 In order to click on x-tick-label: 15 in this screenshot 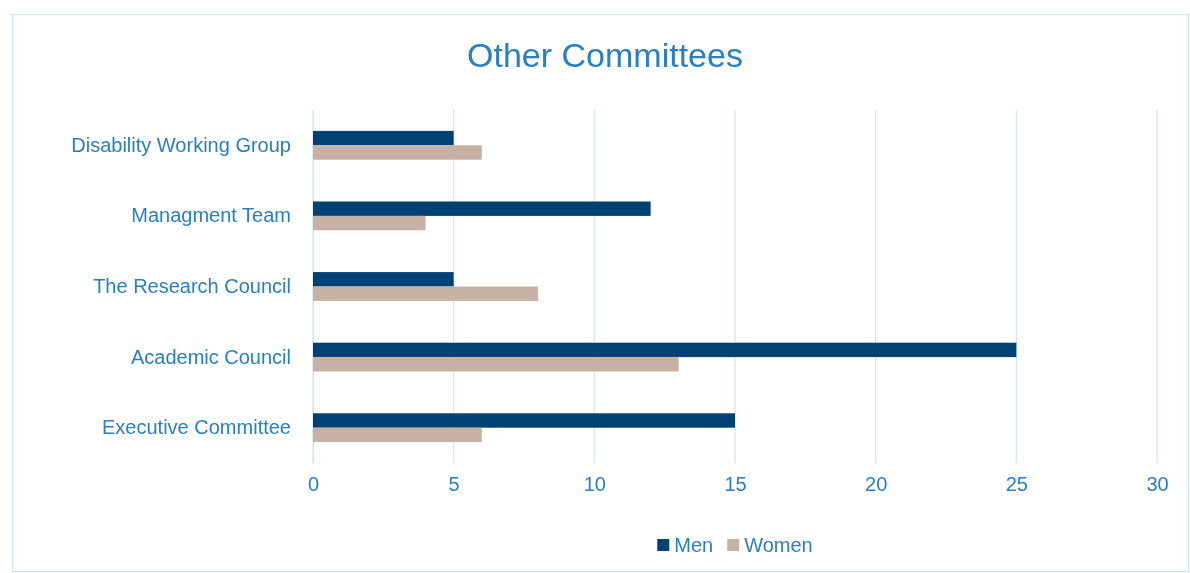, I will do `click(735, 484)`.